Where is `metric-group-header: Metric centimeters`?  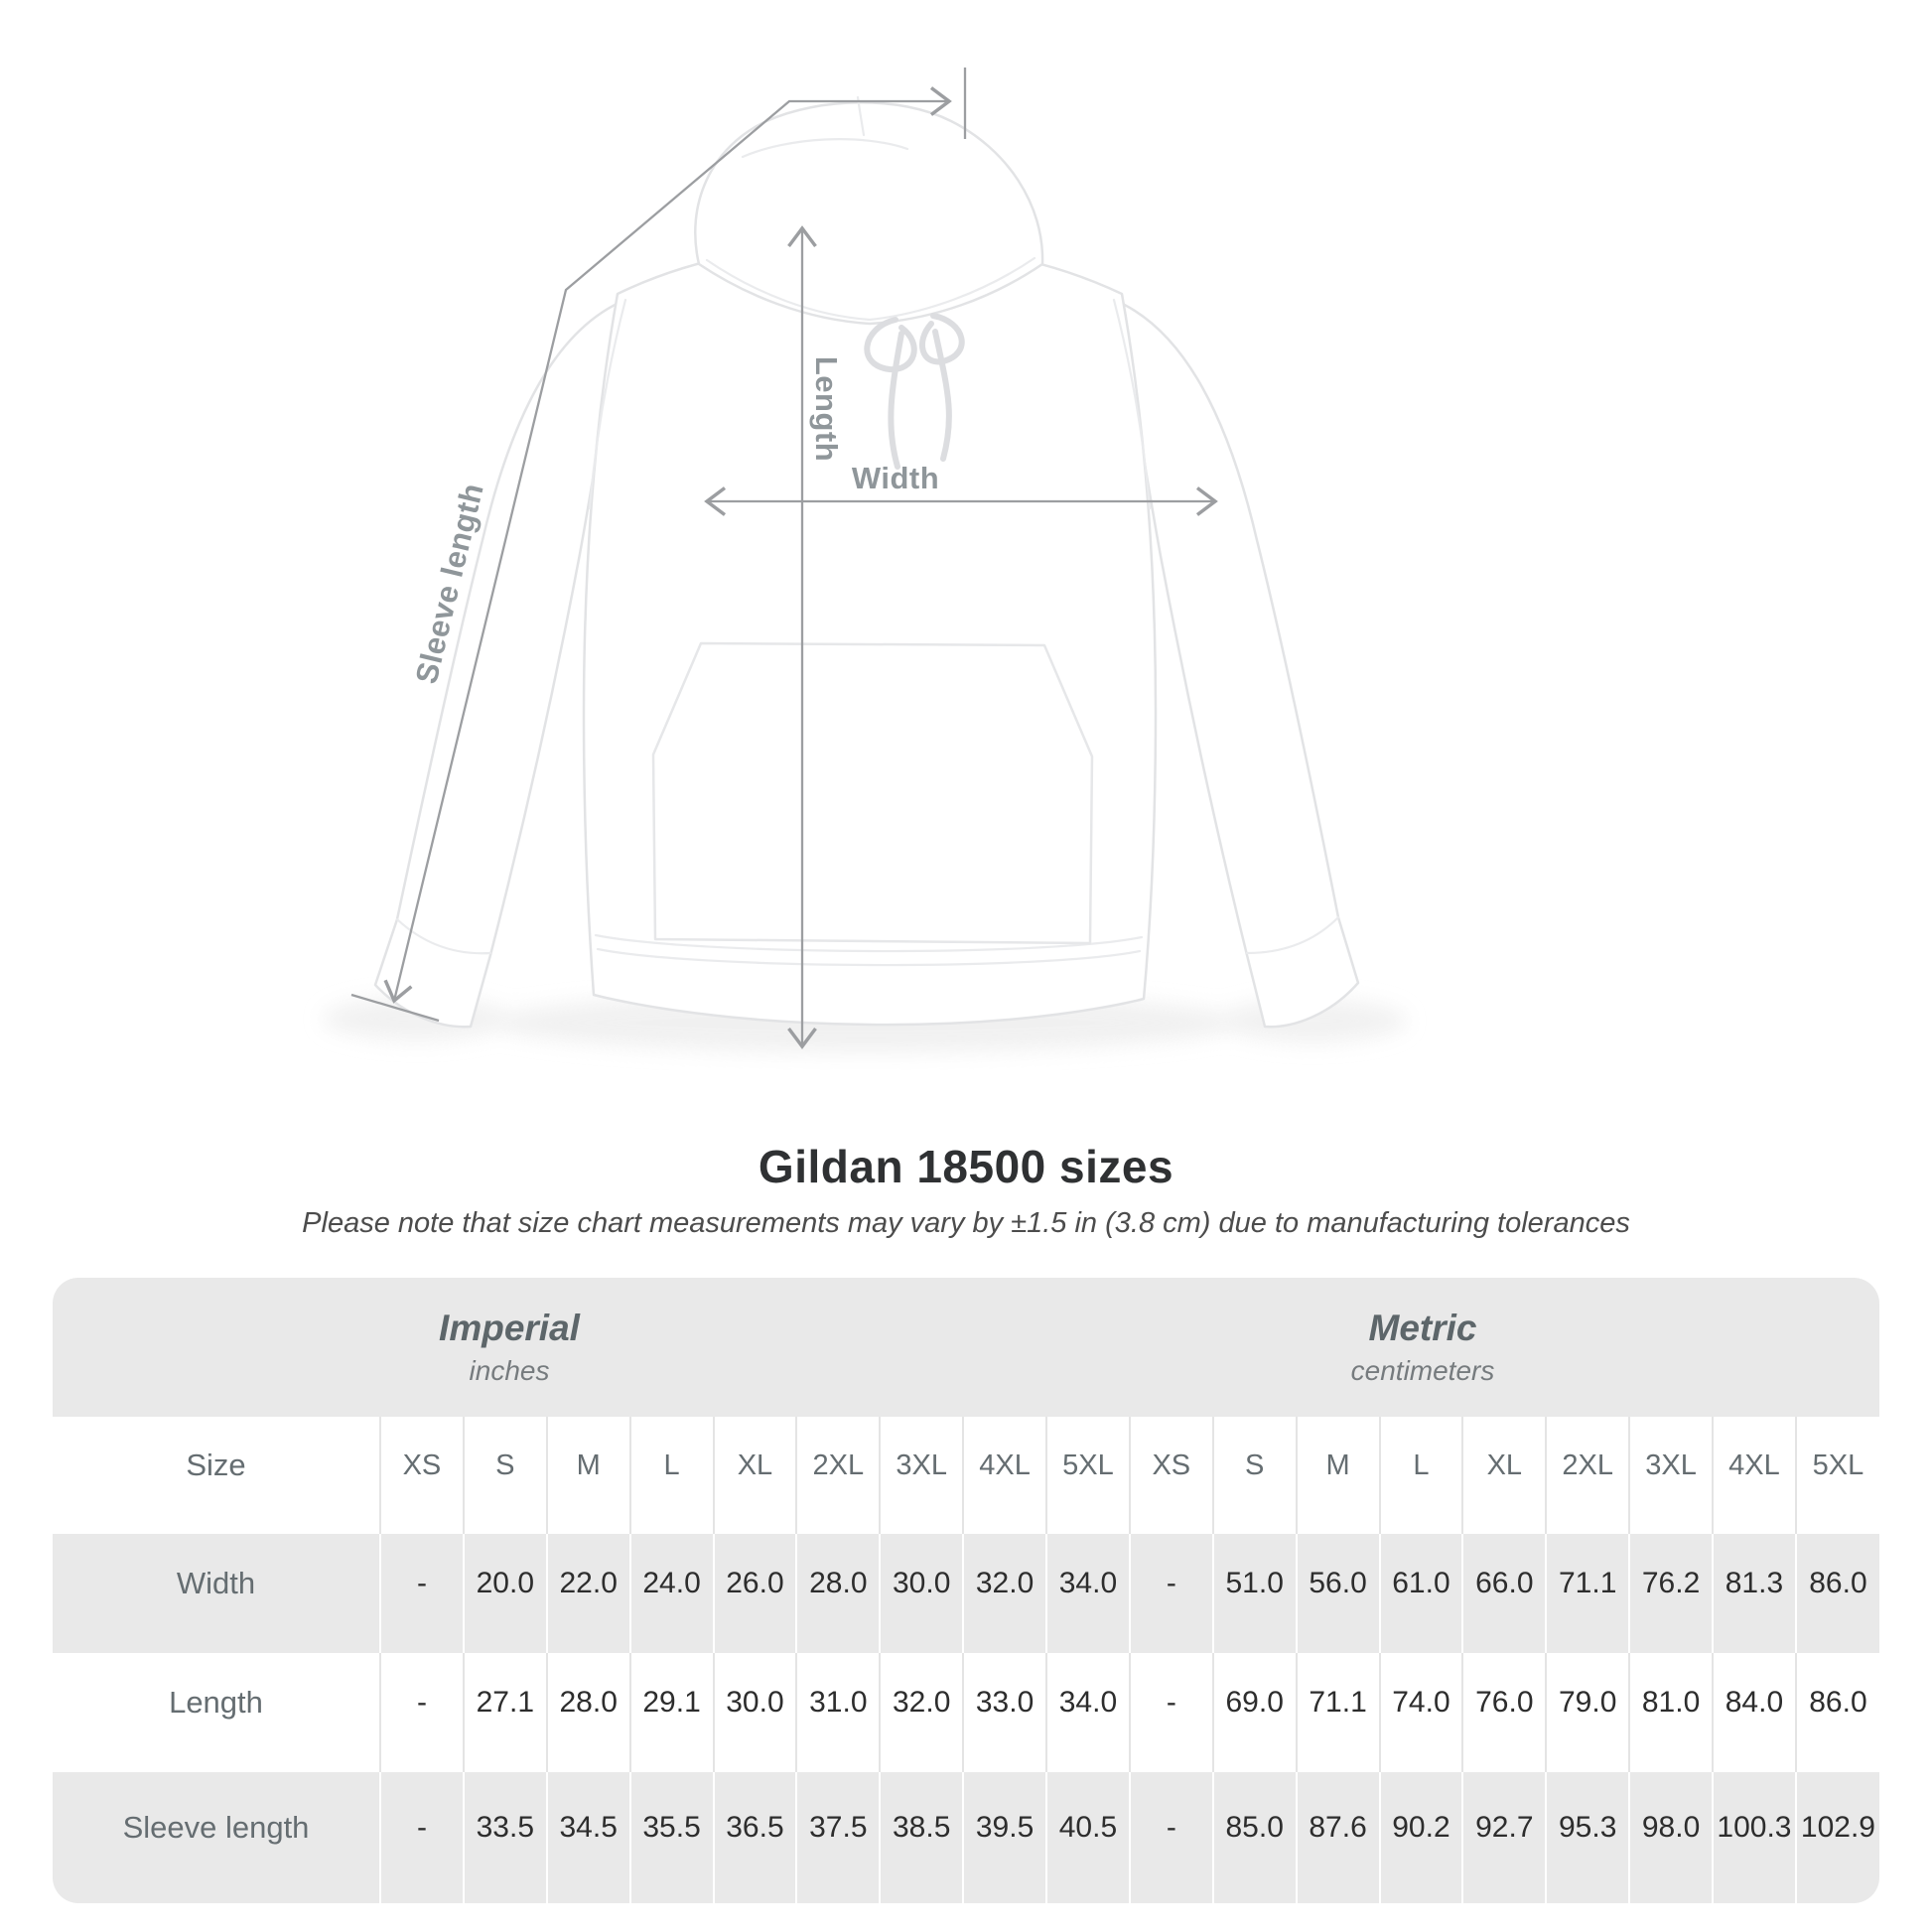
metric-group-header: Metric centimeters is located at coordinates (1422, 1348).